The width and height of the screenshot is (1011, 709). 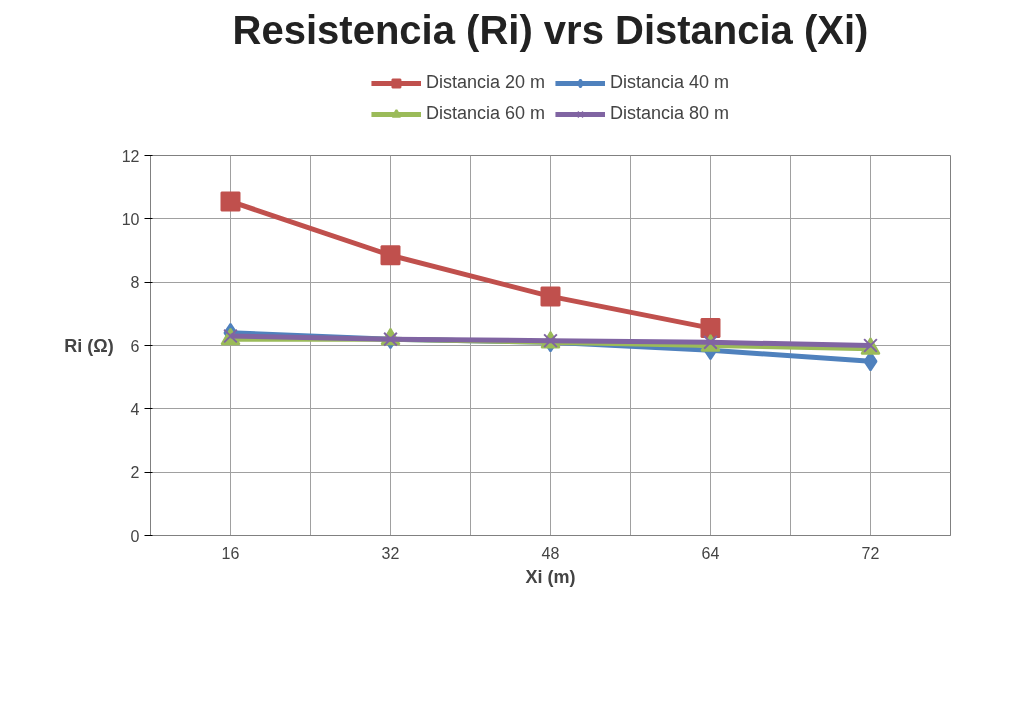 What do you see at coordinates (135, 346) in the screenshot?
I see `y-tick-label: 6` at bounding box center [135, 346].